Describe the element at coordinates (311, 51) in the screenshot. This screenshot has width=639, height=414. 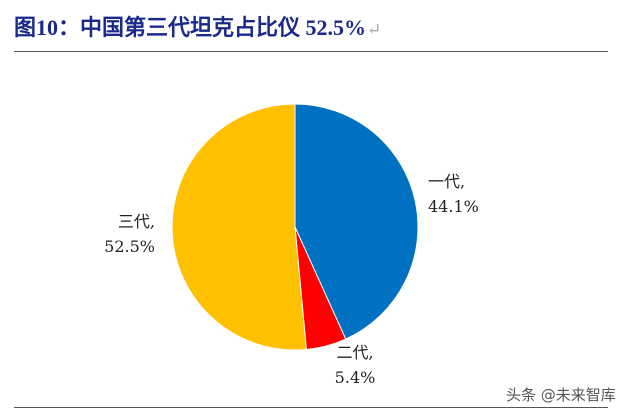
I see `top-divider` at that location.